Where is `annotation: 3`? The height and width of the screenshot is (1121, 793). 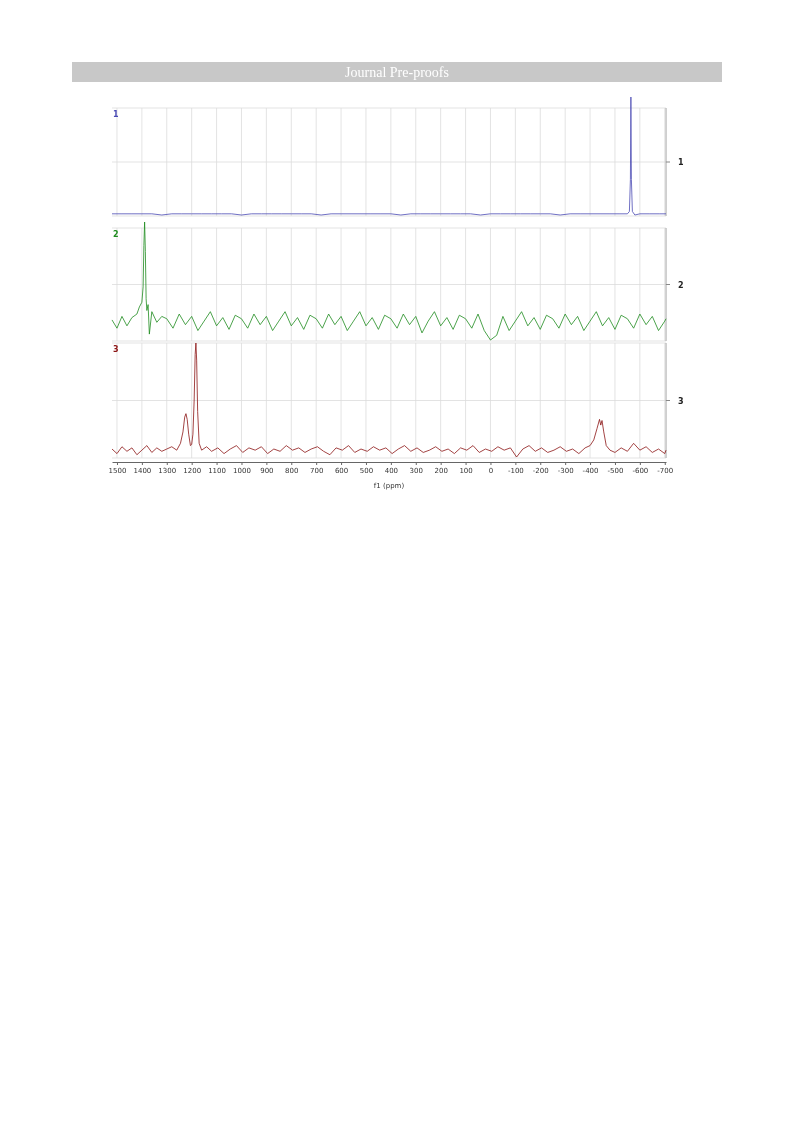
annotation: 3 is located at coordinates (116, 349).